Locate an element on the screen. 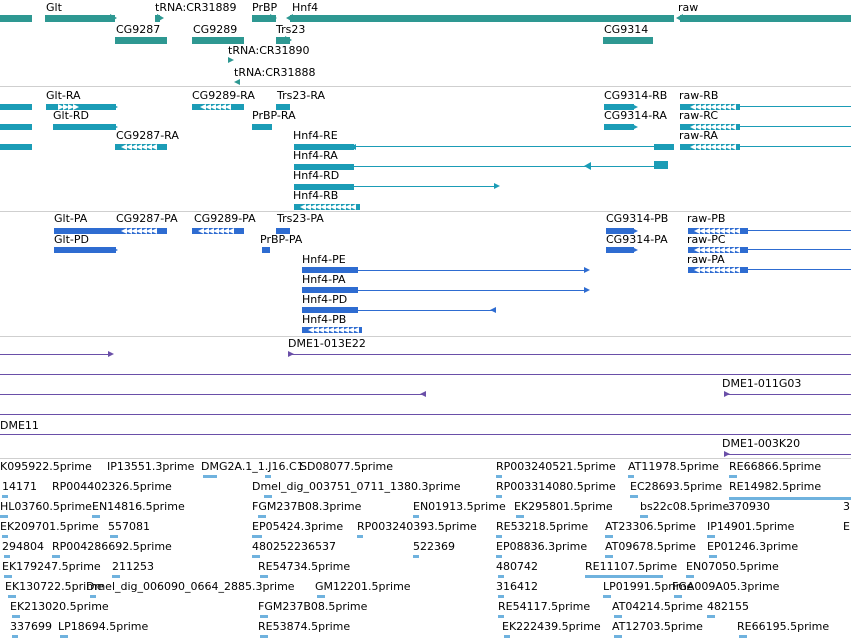 The height and width of the screenshot is (643, 851). label-cg9289-pa: CG9289-PA is located at coordinates (225, 218).